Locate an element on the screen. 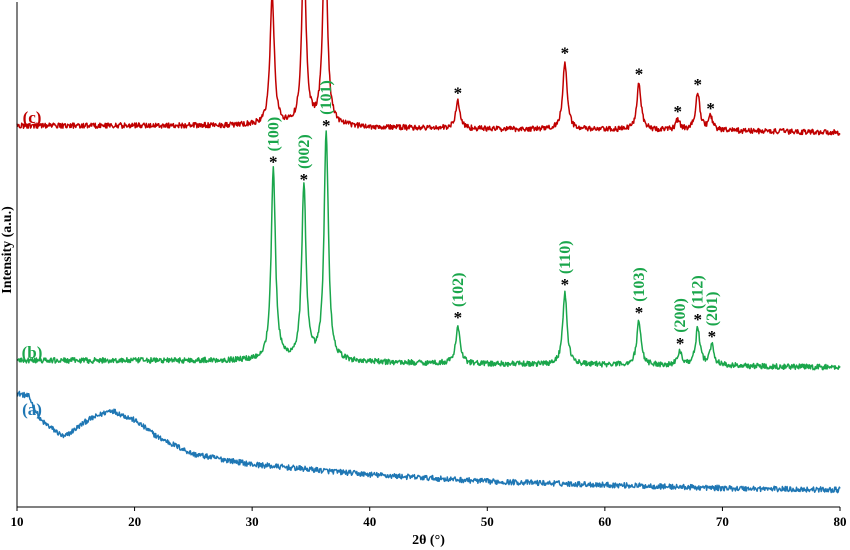 Image resolution: width=850 pixels, height=550 pixels. trace-label: (a) is located at coordinates (32, 409).